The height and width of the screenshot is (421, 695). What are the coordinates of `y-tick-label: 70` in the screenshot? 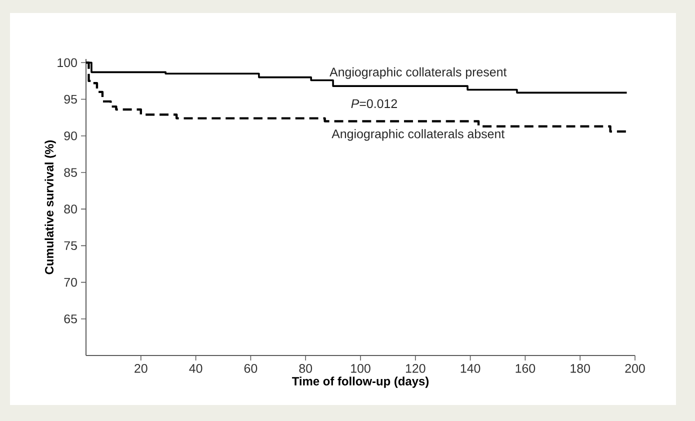 It's located at (70, 282).